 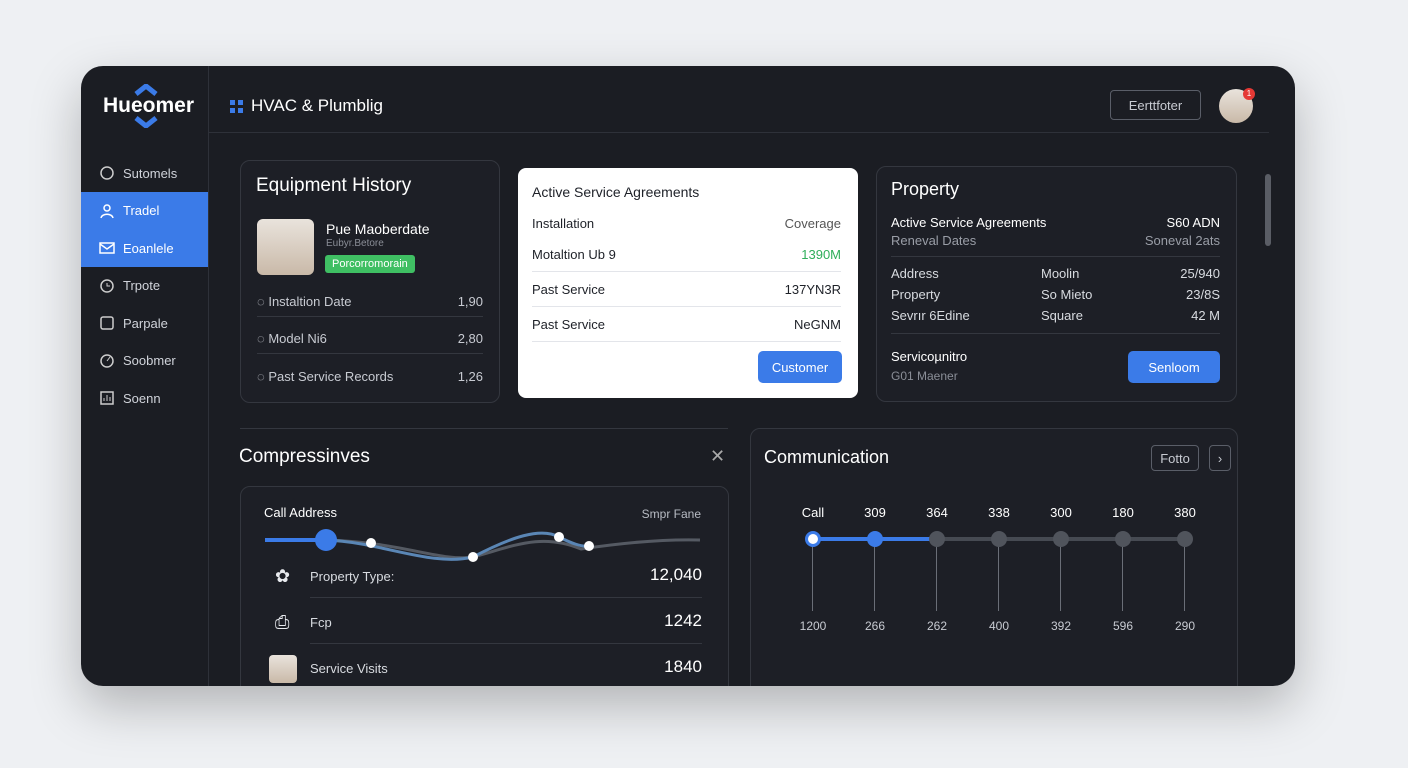 I want to click on header-button: Eerttfoter, so click(x=1155, y=105).